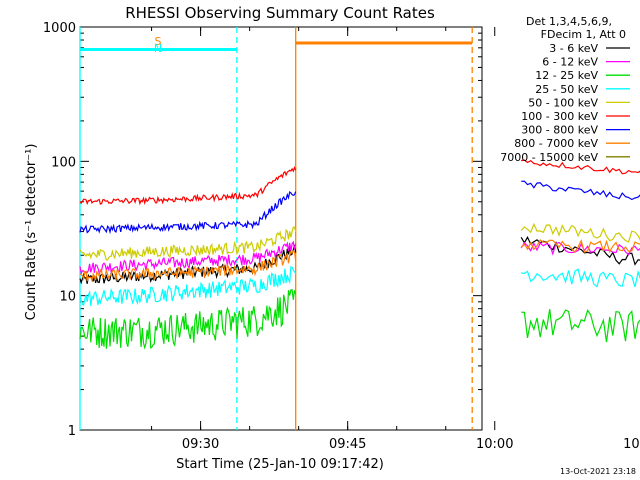 This screenshot has height=480, width=640. What do you see at coordinates (67, 297) in the screenshot?
I see `y-tick-label: 10` at bounding box center [67, 297].